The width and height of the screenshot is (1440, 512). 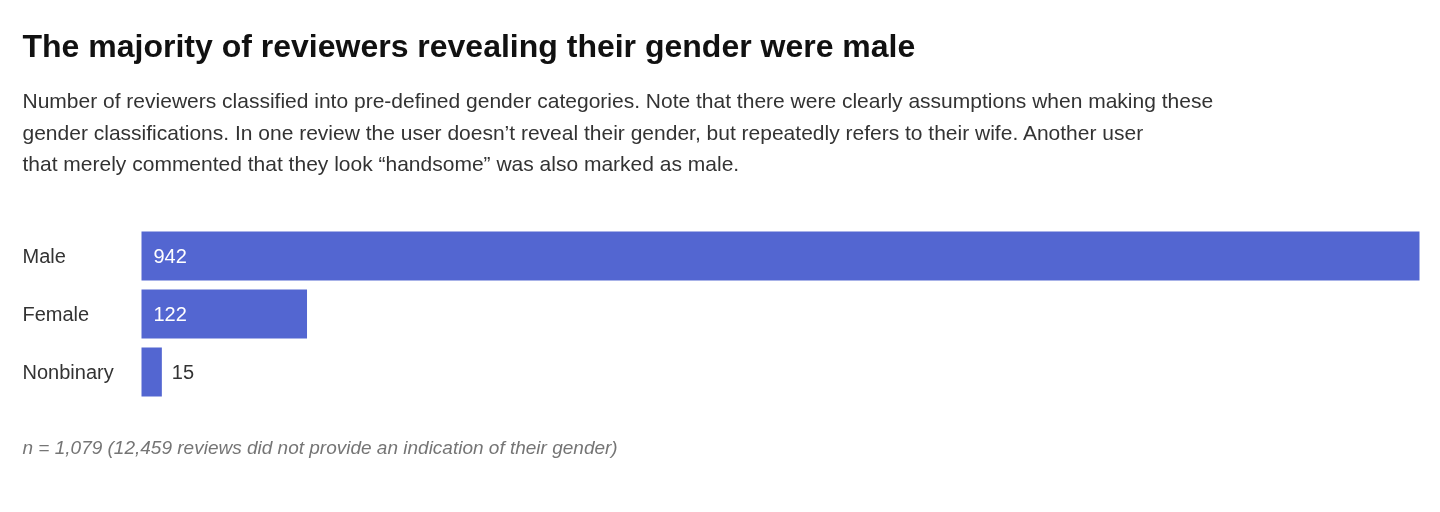 What do you see at coordinates (320, 447) in the screenshot?
I see `text: n = 1,079 (12,459 reviews did not provide an indication of their gender)` at bounding box center [320, 447].